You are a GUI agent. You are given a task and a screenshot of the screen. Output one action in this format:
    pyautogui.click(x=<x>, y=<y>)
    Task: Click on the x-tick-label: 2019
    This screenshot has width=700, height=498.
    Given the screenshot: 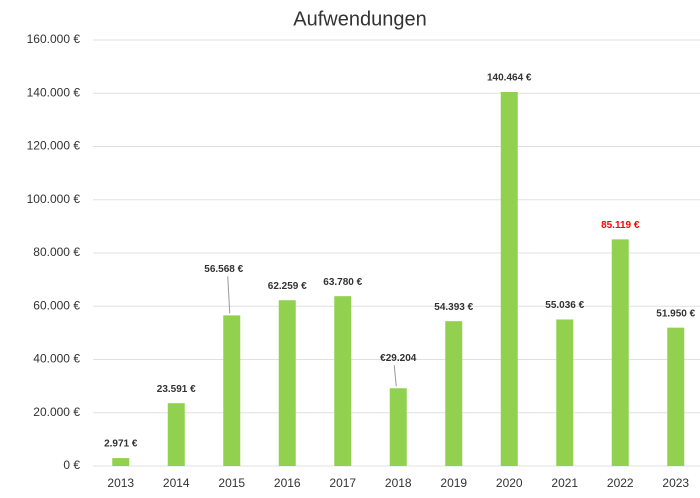 What is the action you would take?
    pyautogui.click(x=453, y=483)
    